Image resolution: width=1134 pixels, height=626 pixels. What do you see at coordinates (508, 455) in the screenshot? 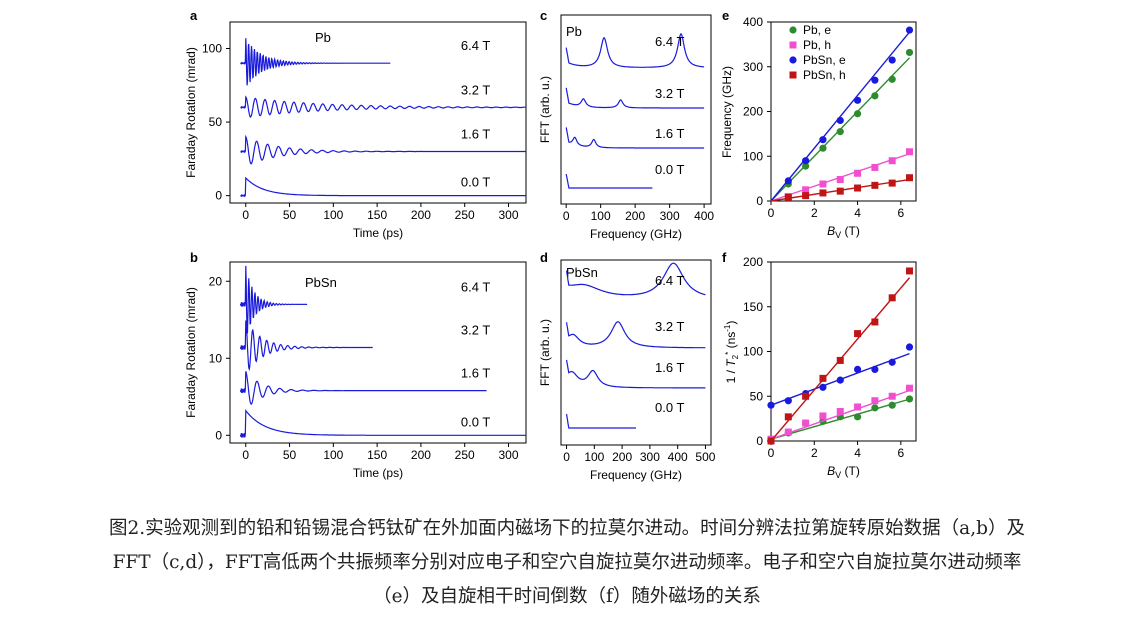
I see `b-xtick-label: 300` at bounding box center [508, 455].